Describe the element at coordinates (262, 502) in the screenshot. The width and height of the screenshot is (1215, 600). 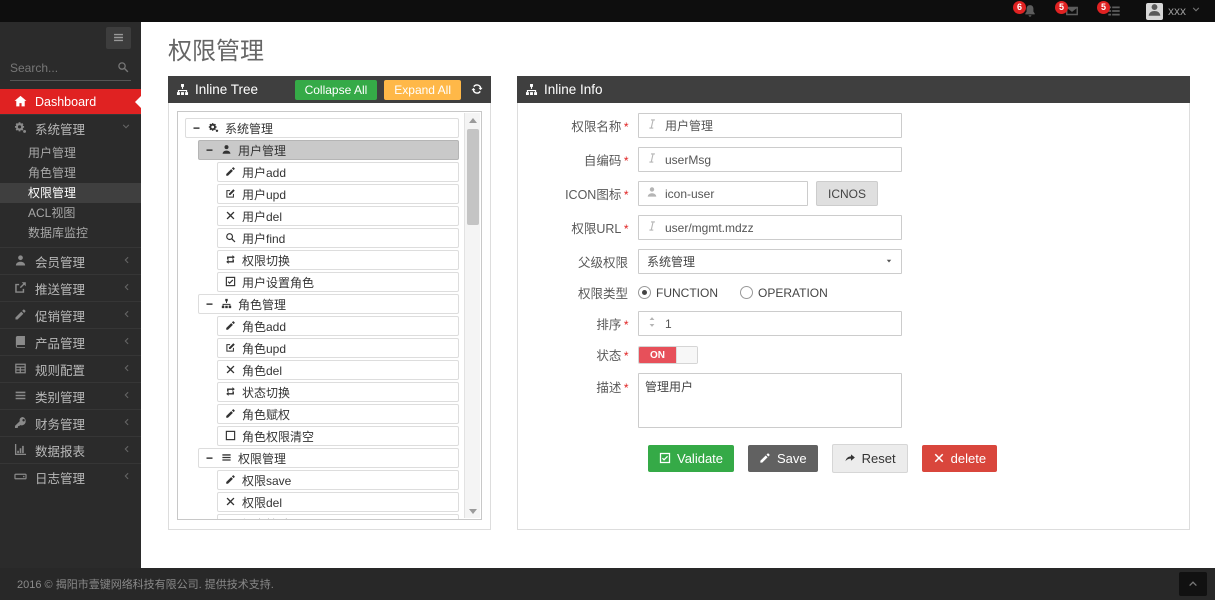
I see `tree-node-label: 权限del` at that location.